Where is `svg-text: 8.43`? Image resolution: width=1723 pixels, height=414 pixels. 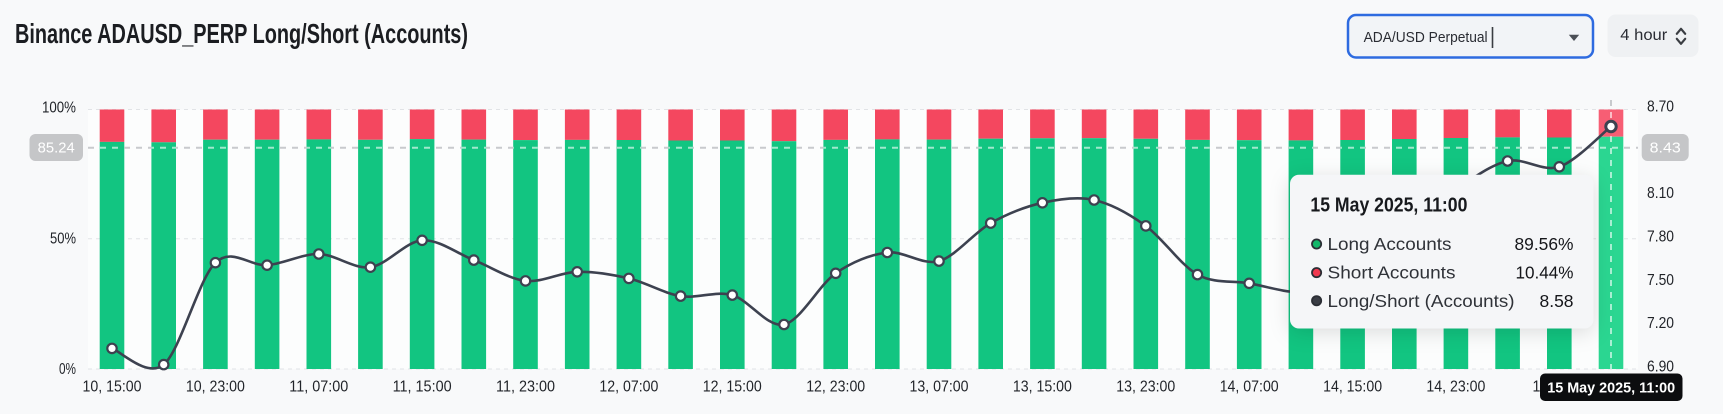
svg-text: 8.43 is located at coordinates (1665, 149).